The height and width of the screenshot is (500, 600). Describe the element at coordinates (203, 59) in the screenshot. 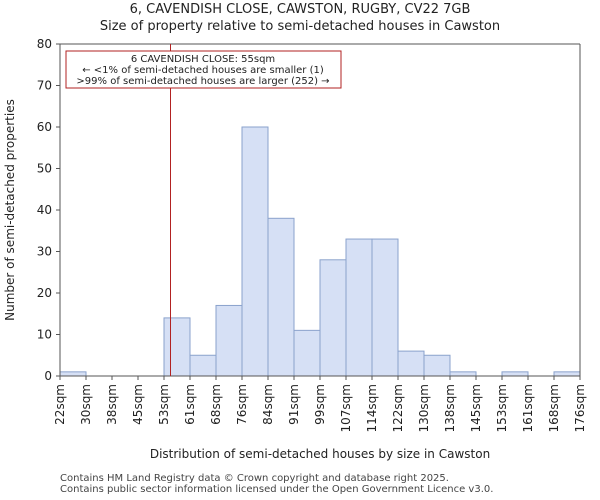

I see `annotation-title: 6 CAVENDISH CLOSE: 55sqm` at that location.